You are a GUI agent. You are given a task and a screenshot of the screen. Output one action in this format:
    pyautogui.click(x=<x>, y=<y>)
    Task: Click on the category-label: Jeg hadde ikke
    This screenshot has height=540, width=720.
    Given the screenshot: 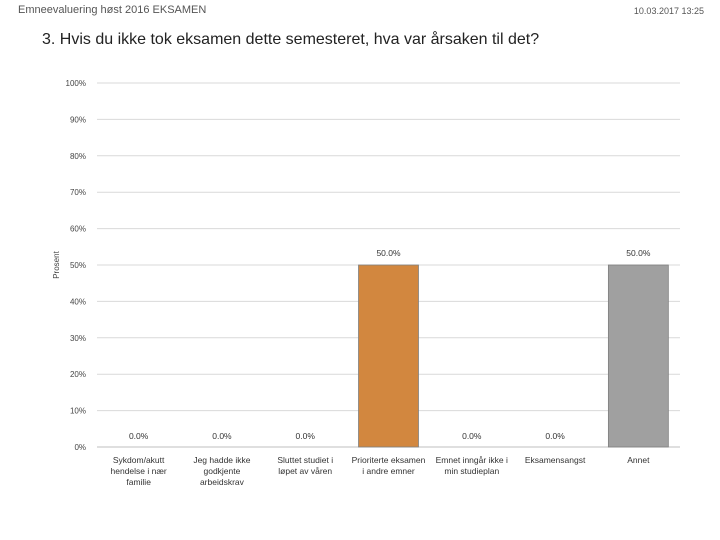 What is the action you would take?
    pyautogui.click(x=221, y=460)
    